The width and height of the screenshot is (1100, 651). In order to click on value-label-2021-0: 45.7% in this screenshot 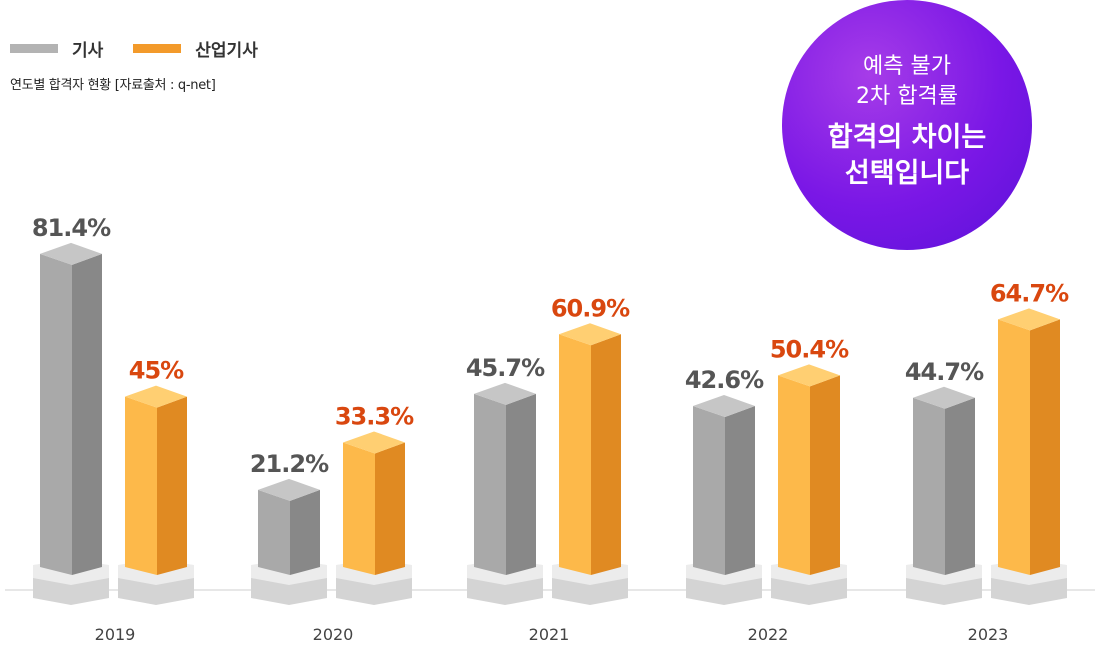, I will do `click(505, 368)`.